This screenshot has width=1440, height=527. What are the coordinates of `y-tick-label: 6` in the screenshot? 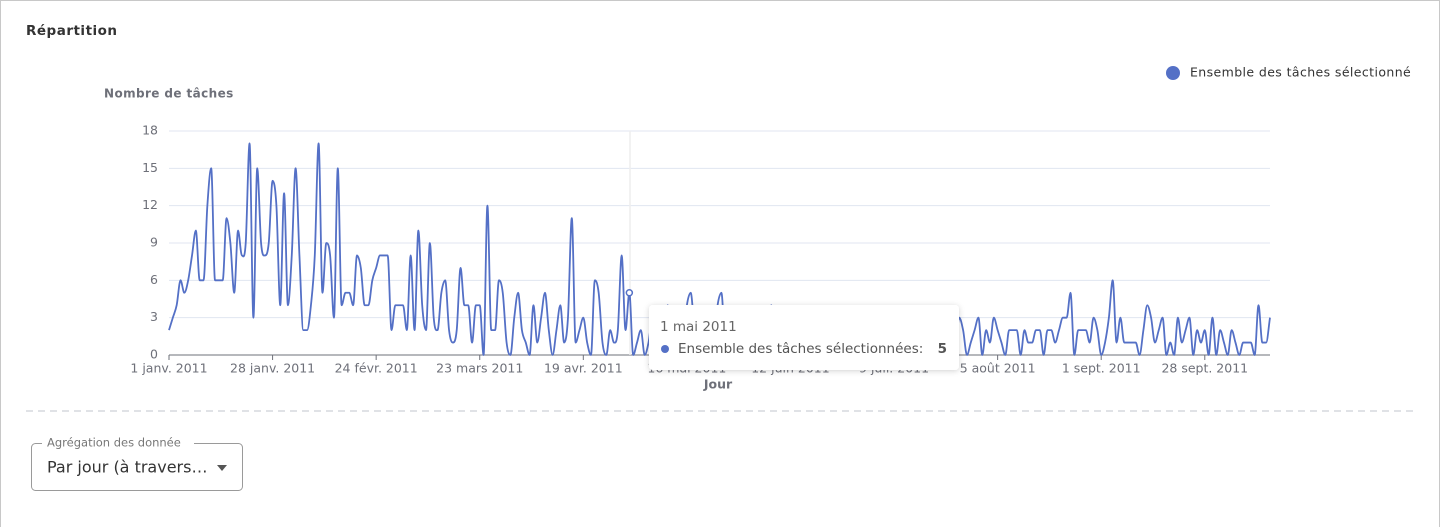 It's located at (154, 279).